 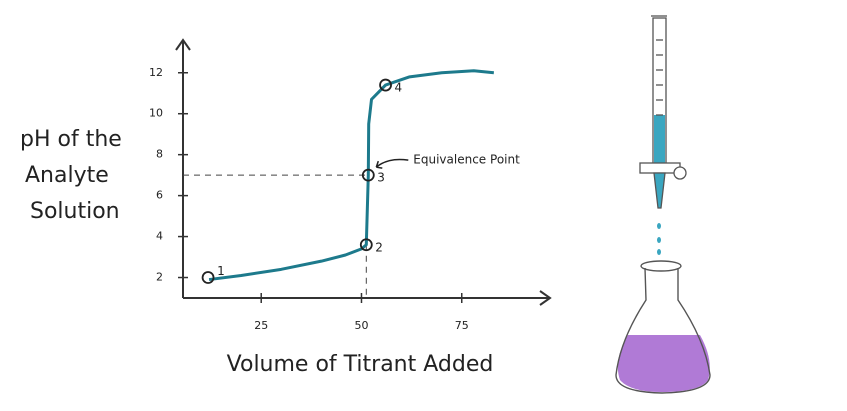 I want to click on point-label: 3, so click(x=381, y=178).